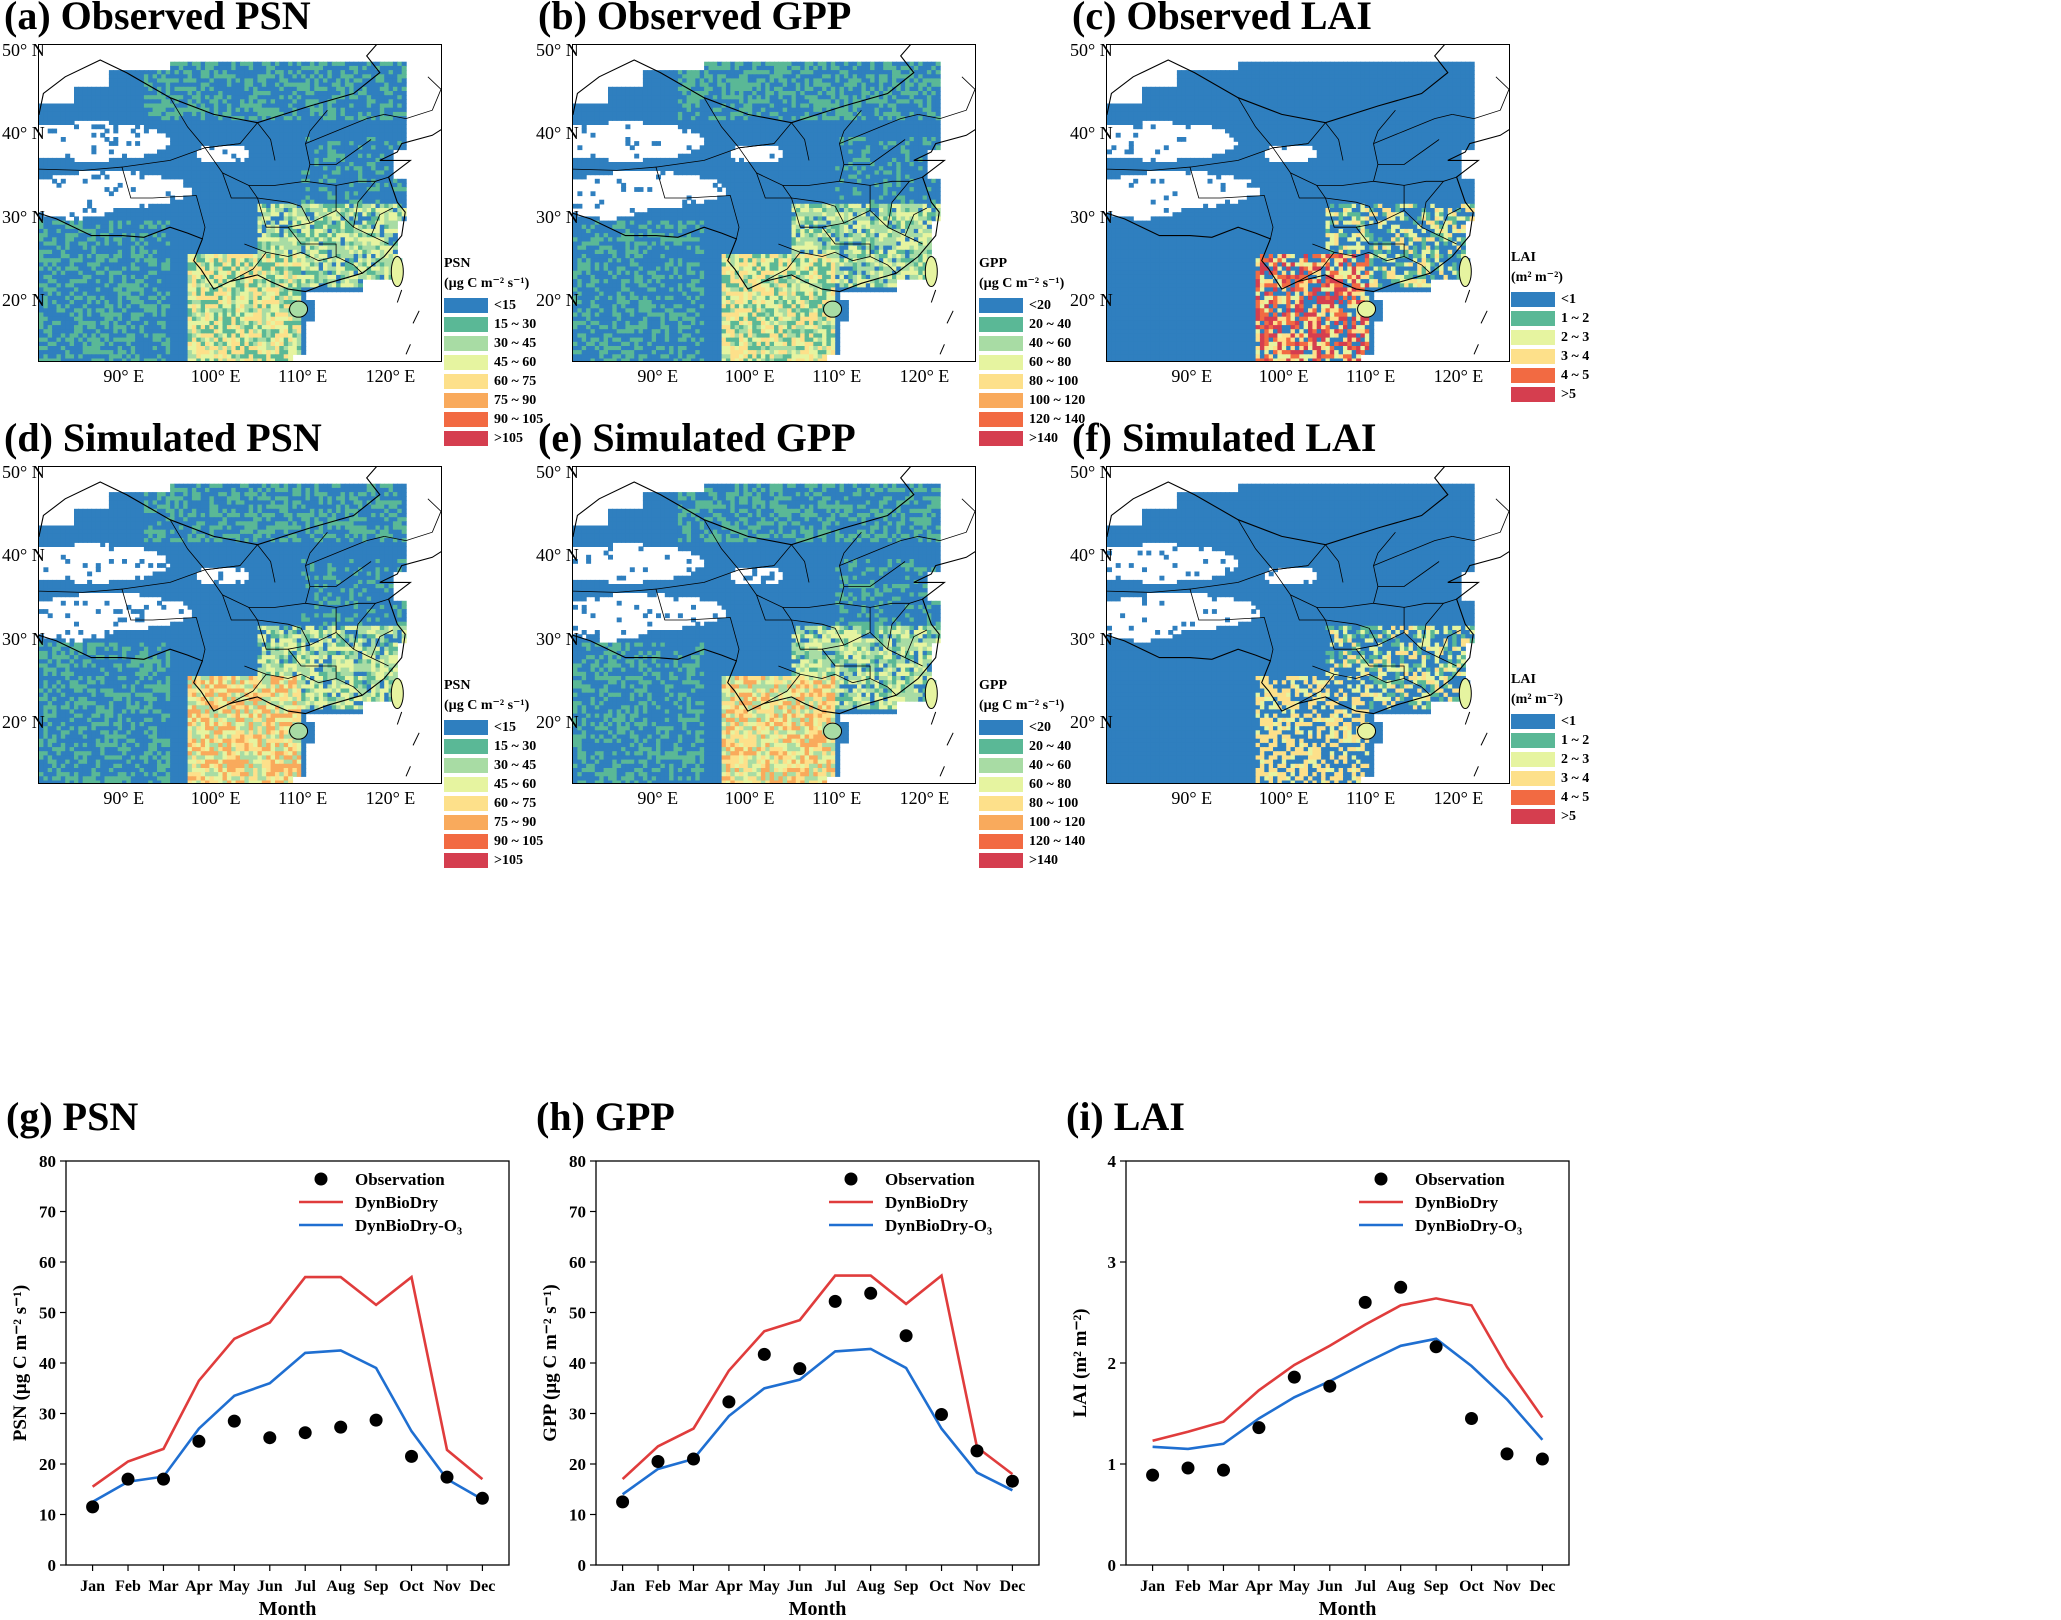  Describe the element at coordinates (774, 203) in the screenshot. I see `map-area` at that location.